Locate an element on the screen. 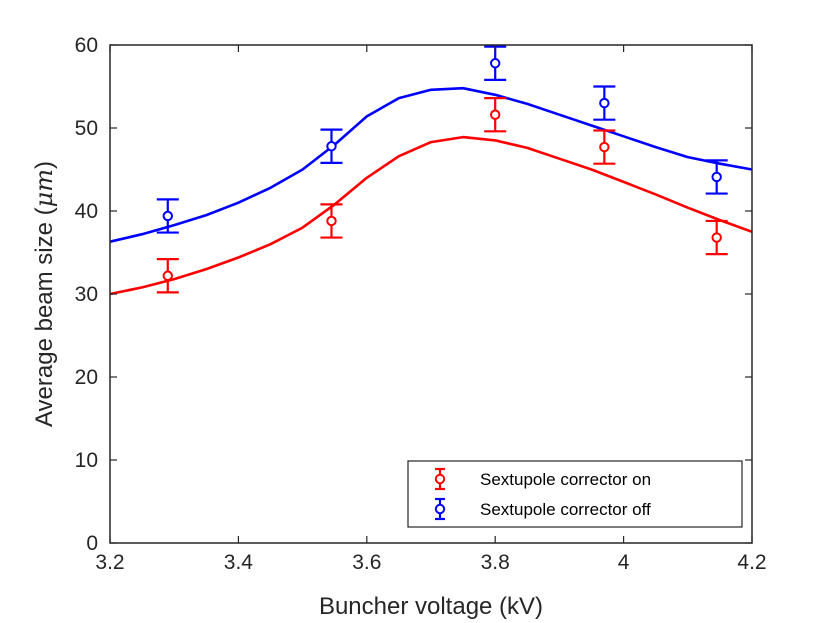 This screenshot has height=623, width=830. x-tick-label: 4.2 is located at coordinates (751, 562).